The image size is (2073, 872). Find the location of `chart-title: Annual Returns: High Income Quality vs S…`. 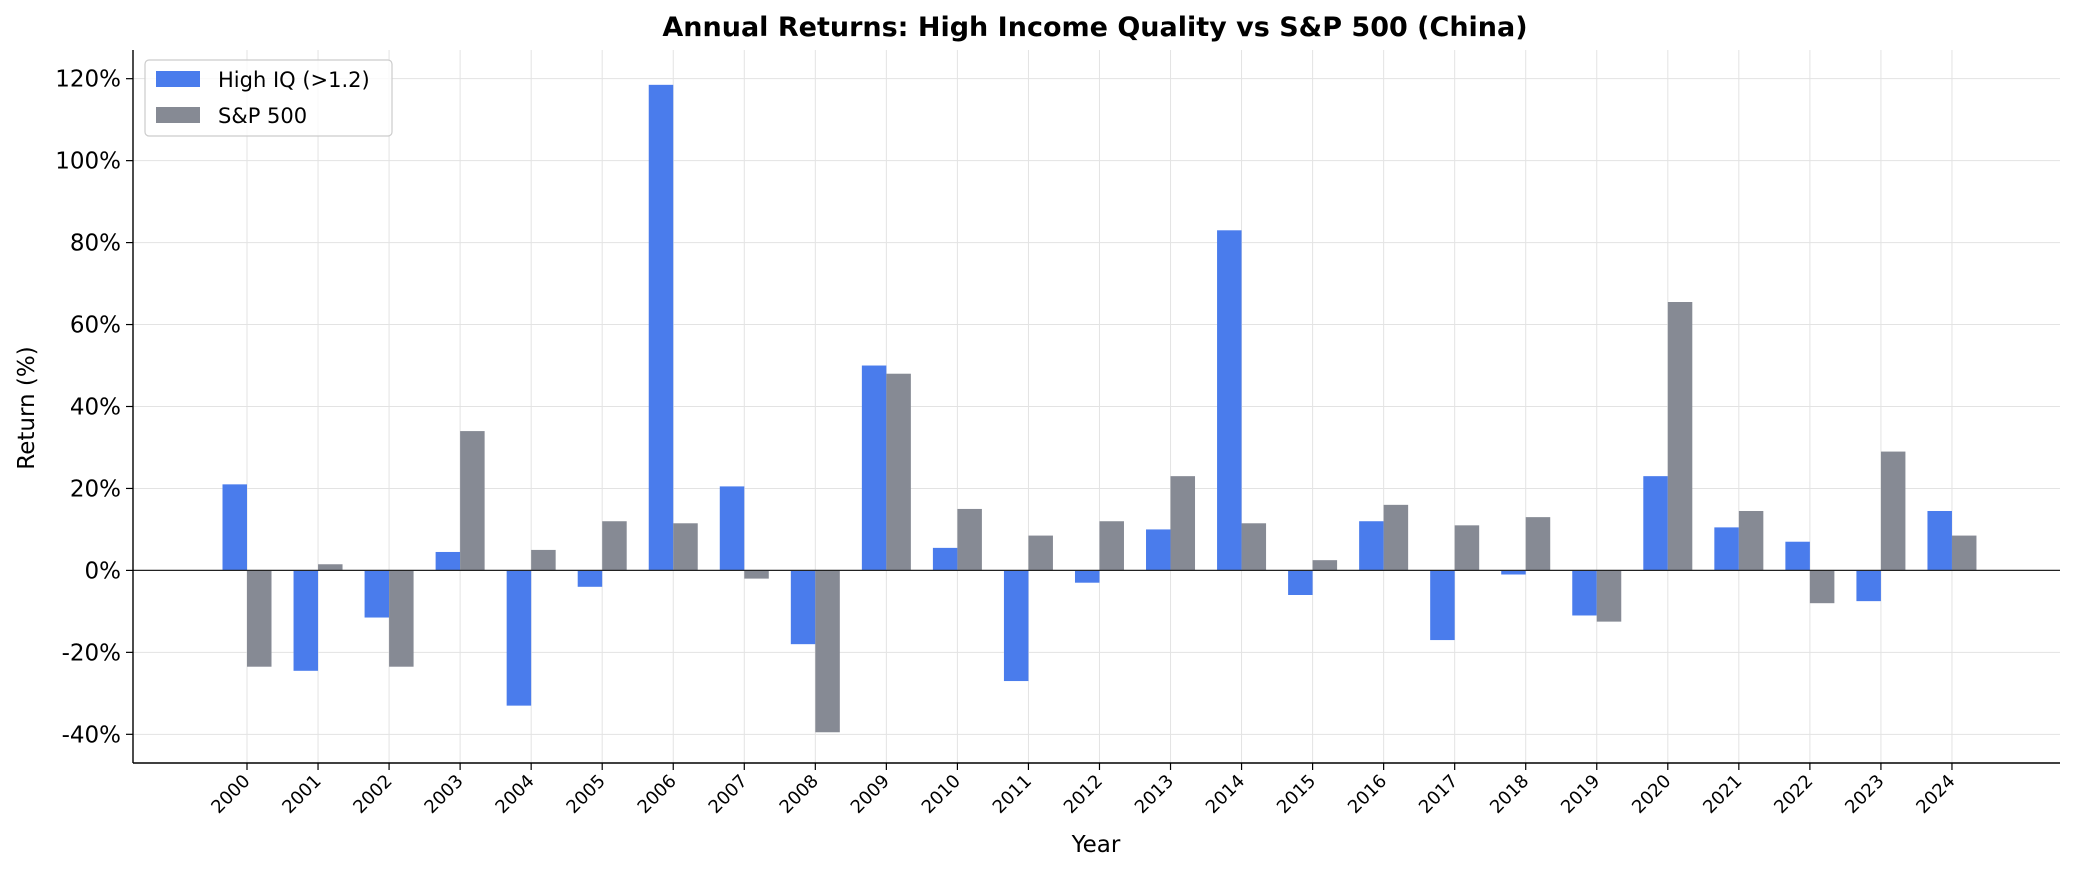

chart-title: Annual Returns: High Income Quality vs S… is located at coordinates (1094, 27).